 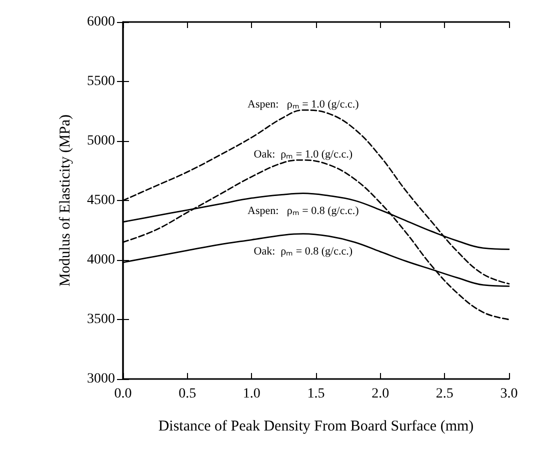 I want to click on y-tick-label: 6000, so click(x=101, y=22).